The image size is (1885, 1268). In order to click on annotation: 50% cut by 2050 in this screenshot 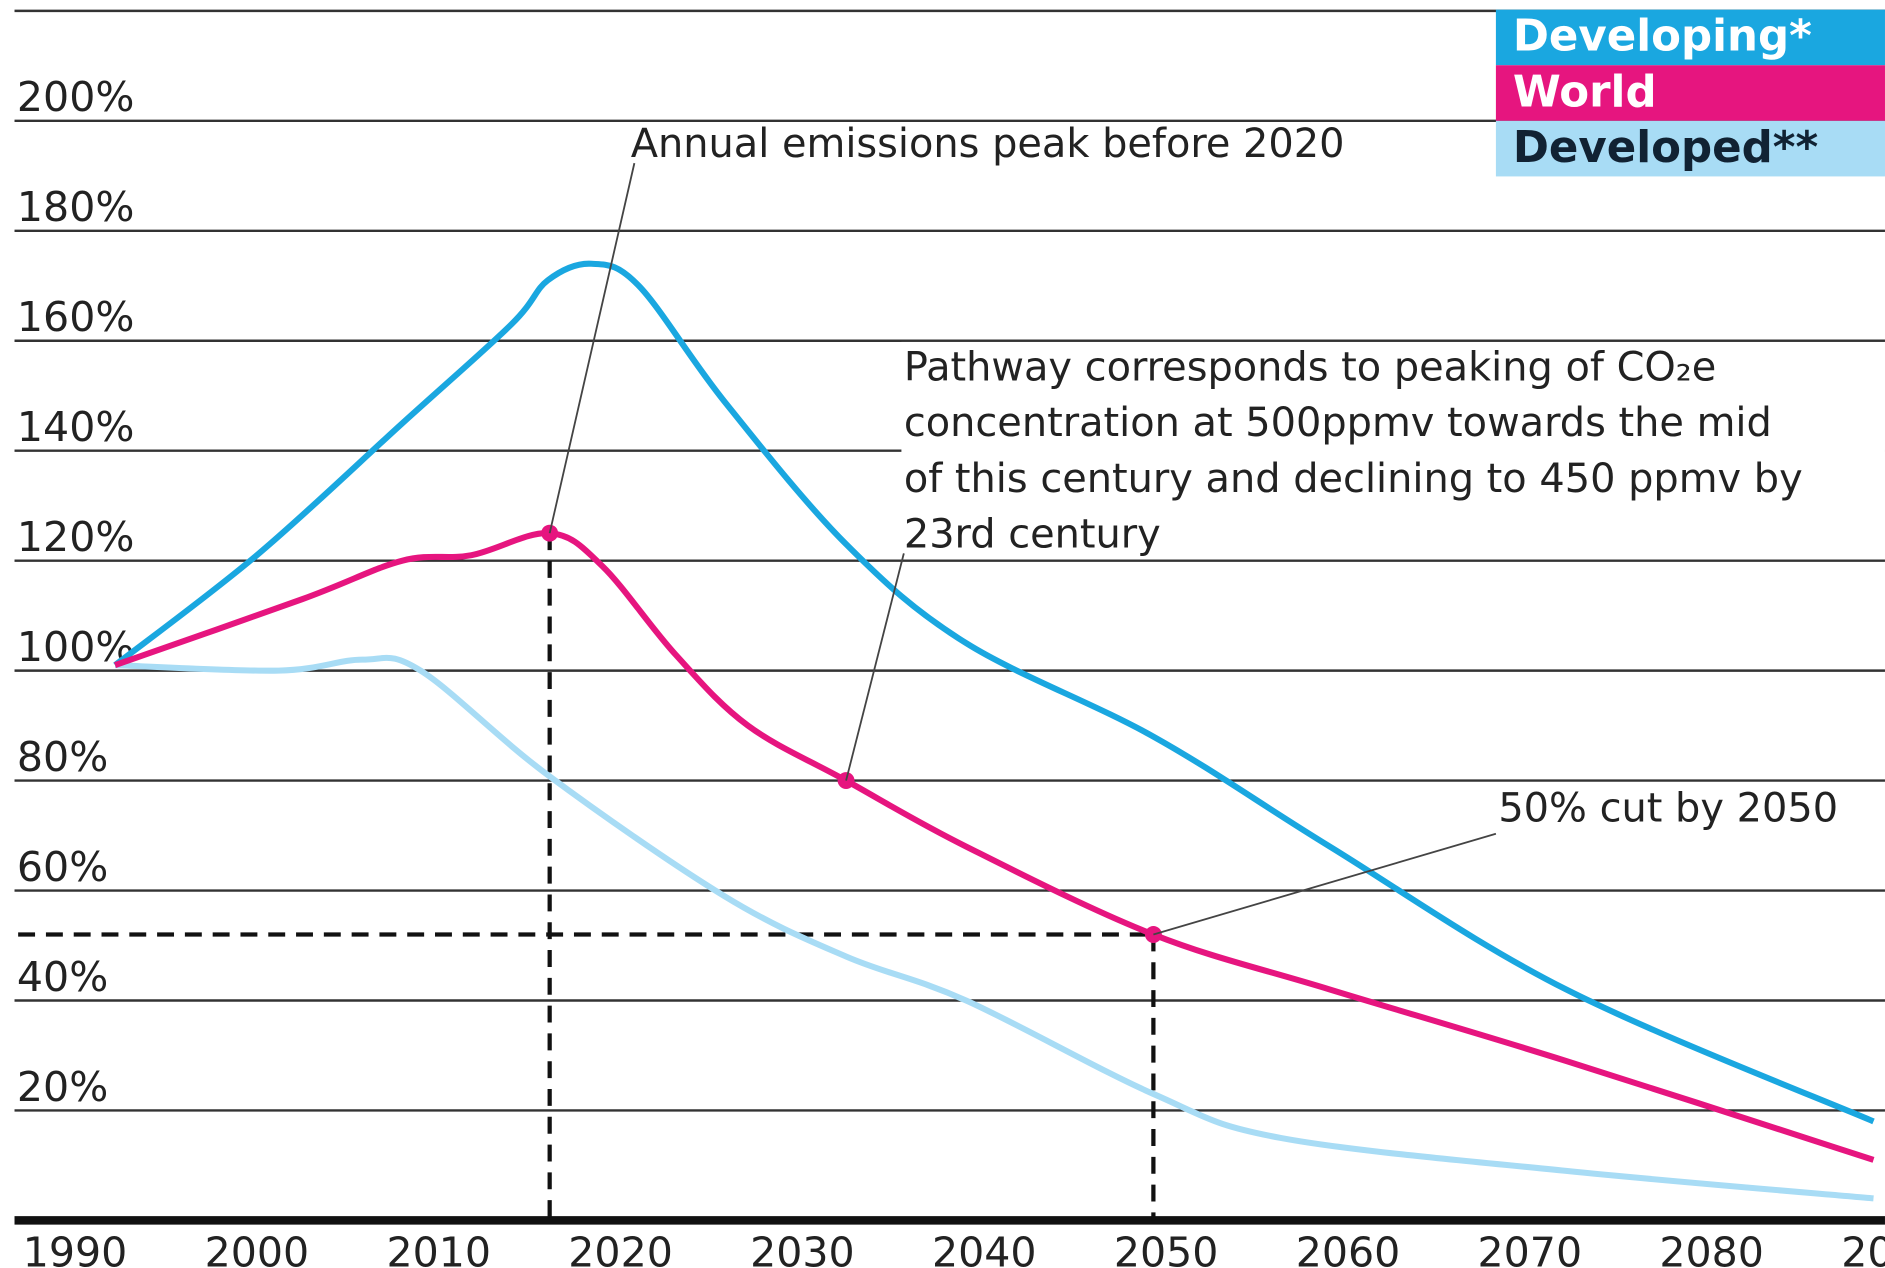, I will do `click(1668, 809)`.